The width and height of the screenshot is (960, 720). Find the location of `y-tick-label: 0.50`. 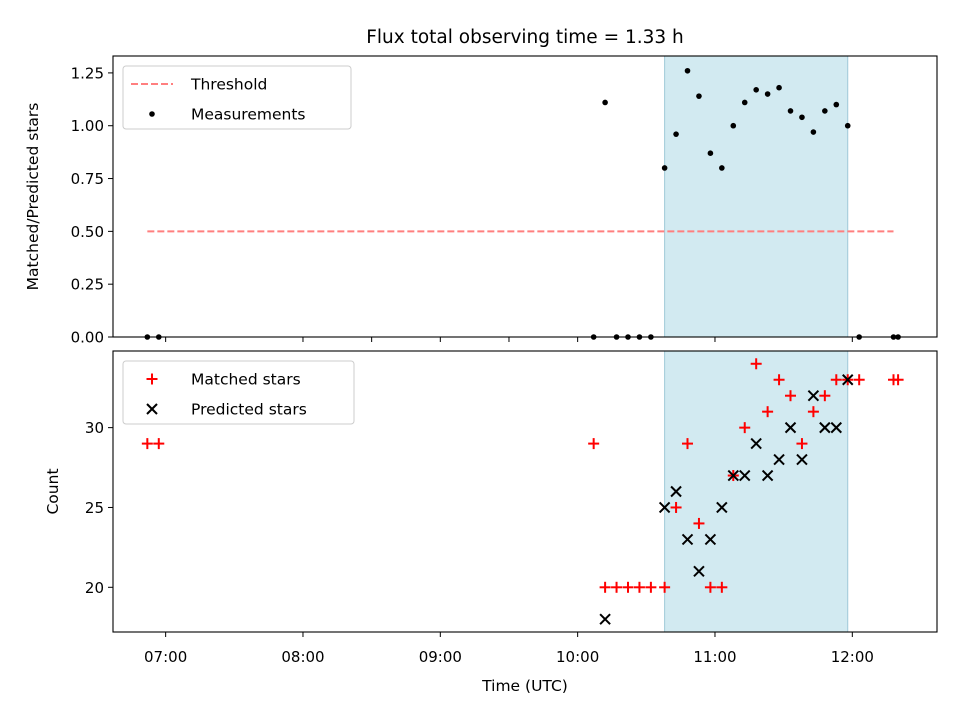

y-tick-label: 0.50 is located at coordinates (87, 232).